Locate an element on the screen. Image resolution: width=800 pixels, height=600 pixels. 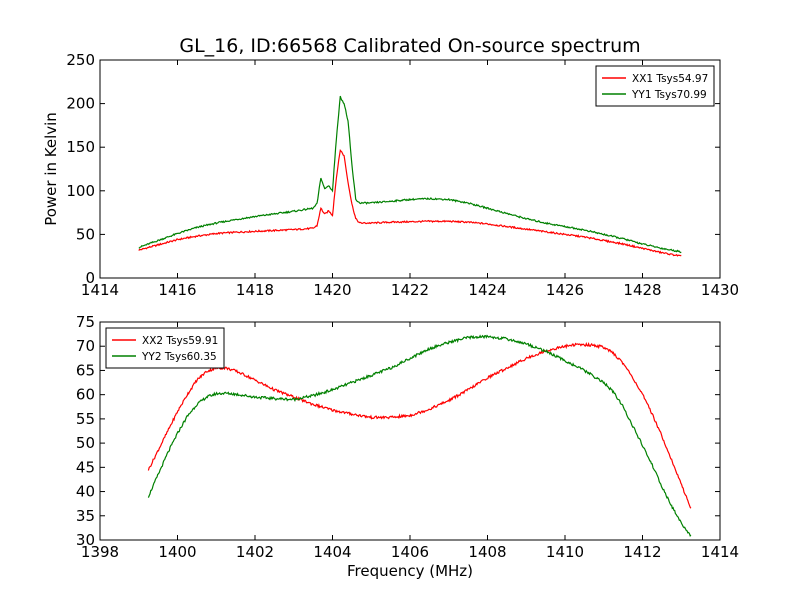
y-tick-label-1-4: 50 is located at coordinates (85, 443).